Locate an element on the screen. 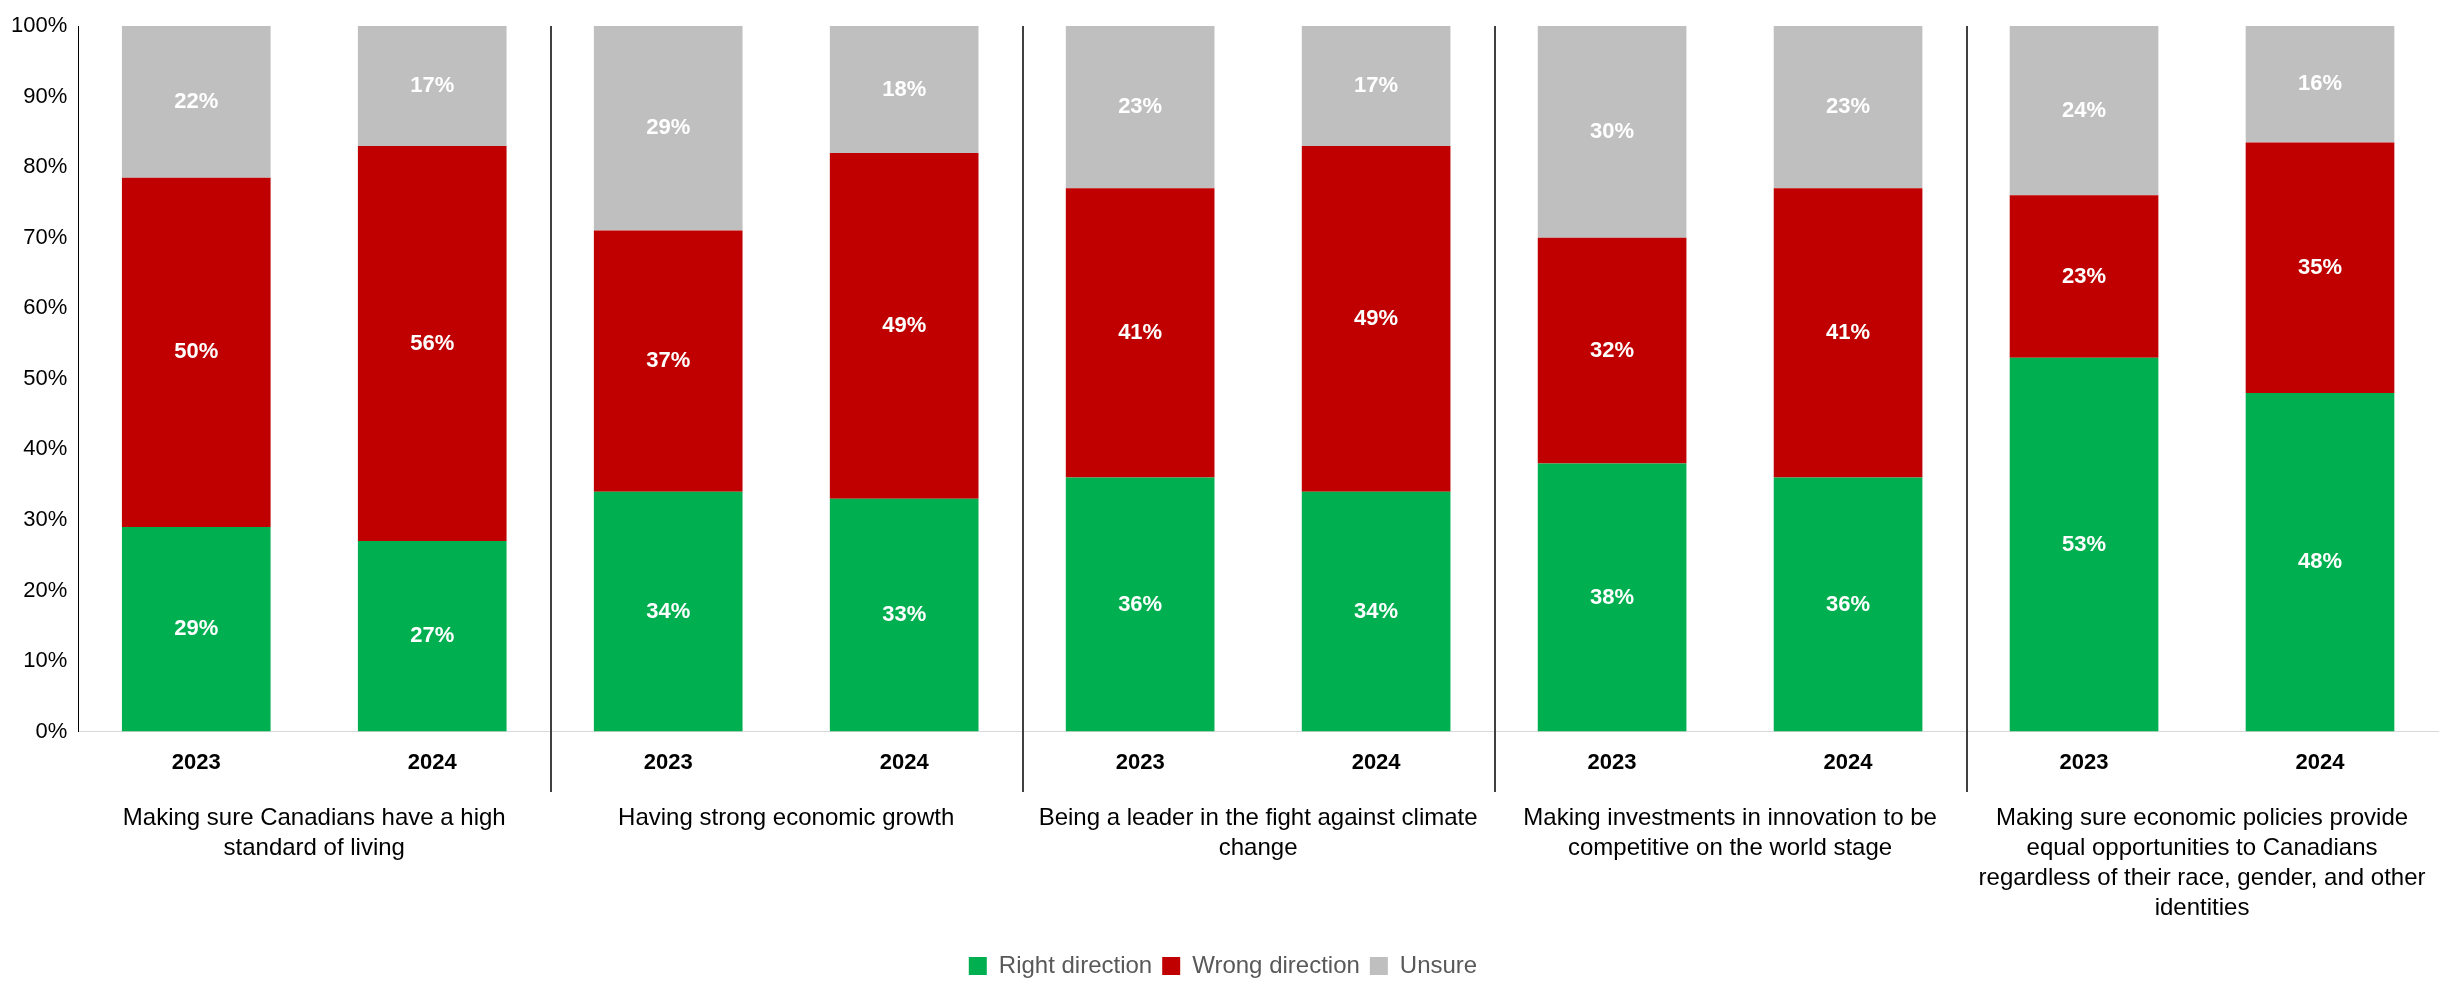 This screenshot has height=998, width=2461. data-label: 35% is located at coordinates (2320, 266).